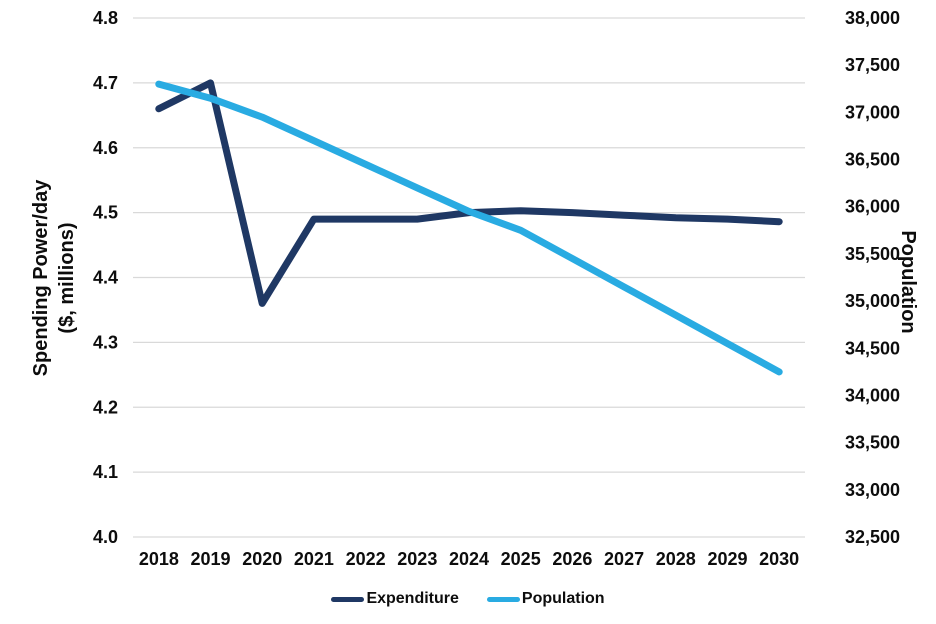  Describe the element at coordinates (469, 559) in the screenshot. I see `x-axis-tick-label: 2024` at that location.